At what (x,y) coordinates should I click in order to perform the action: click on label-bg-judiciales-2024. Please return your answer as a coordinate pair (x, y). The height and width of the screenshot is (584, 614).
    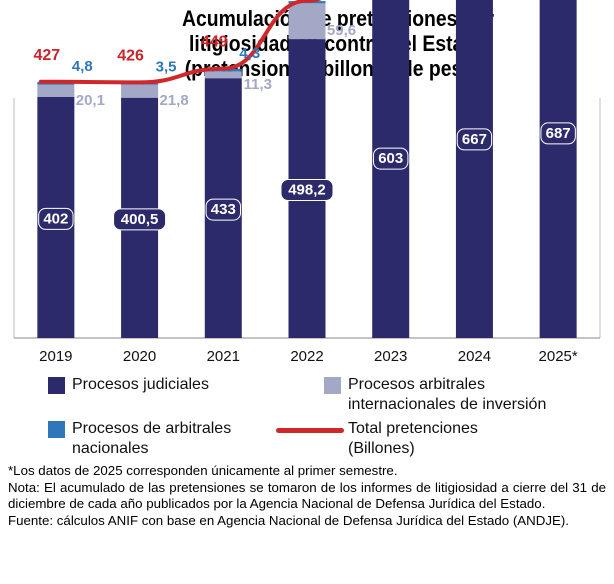
    Looking at the image, I should click on (474, 139).